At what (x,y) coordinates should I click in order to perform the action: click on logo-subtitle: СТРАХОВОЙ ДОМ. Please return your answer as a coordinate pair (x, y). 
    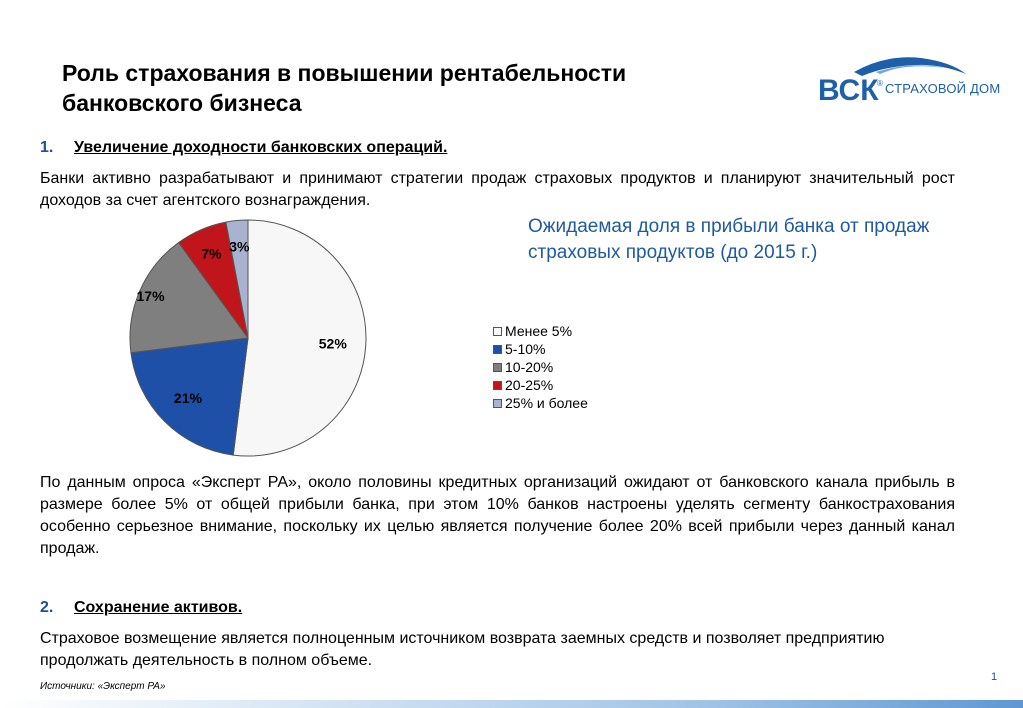
    Looking at the image, I should click on (943, 88).